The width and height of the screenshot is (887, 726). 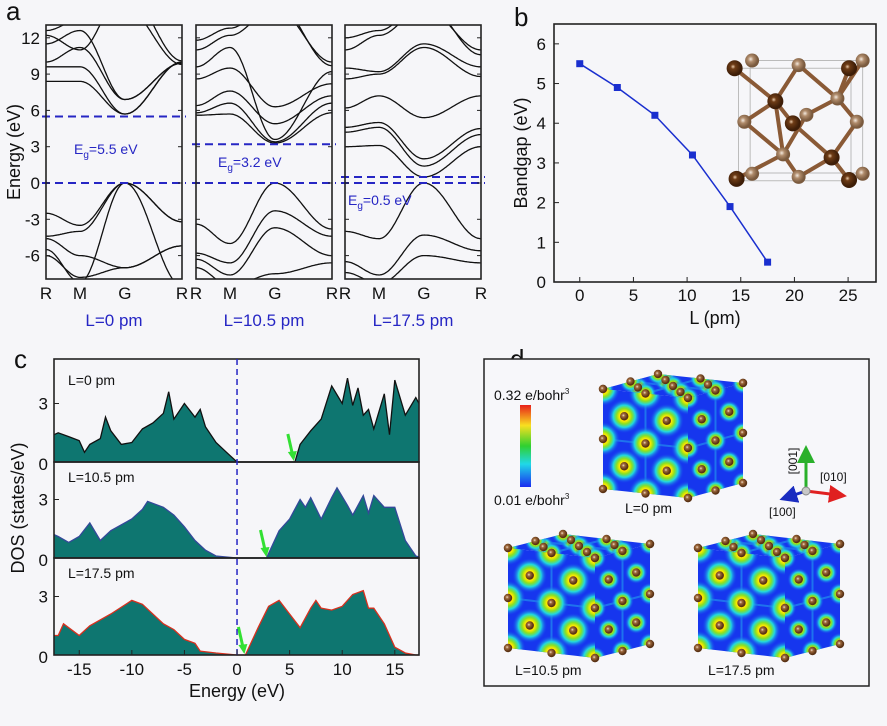 What do you see at coordinates (43, 404) in the screenshot?
I see `ytick-label: 3` at bounding box center [43, 404].